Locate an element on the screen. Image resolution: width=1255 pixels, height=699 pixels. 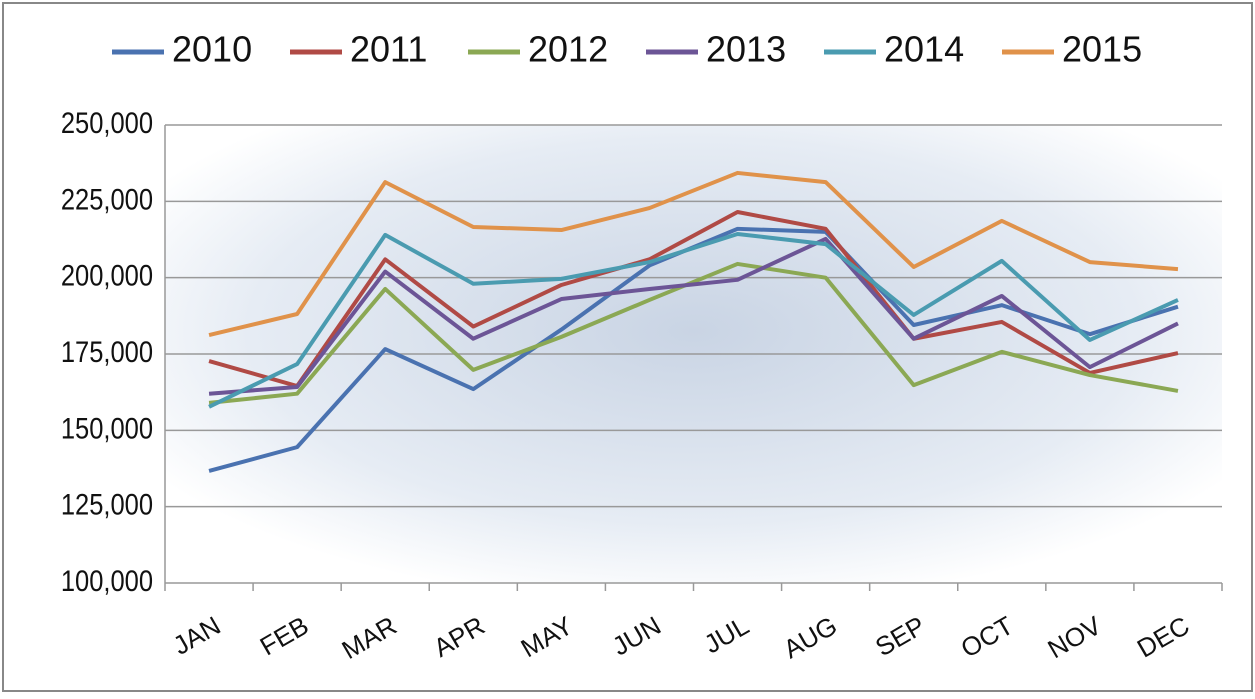
legend-label: 2011 is located at coordinates (388, 49).